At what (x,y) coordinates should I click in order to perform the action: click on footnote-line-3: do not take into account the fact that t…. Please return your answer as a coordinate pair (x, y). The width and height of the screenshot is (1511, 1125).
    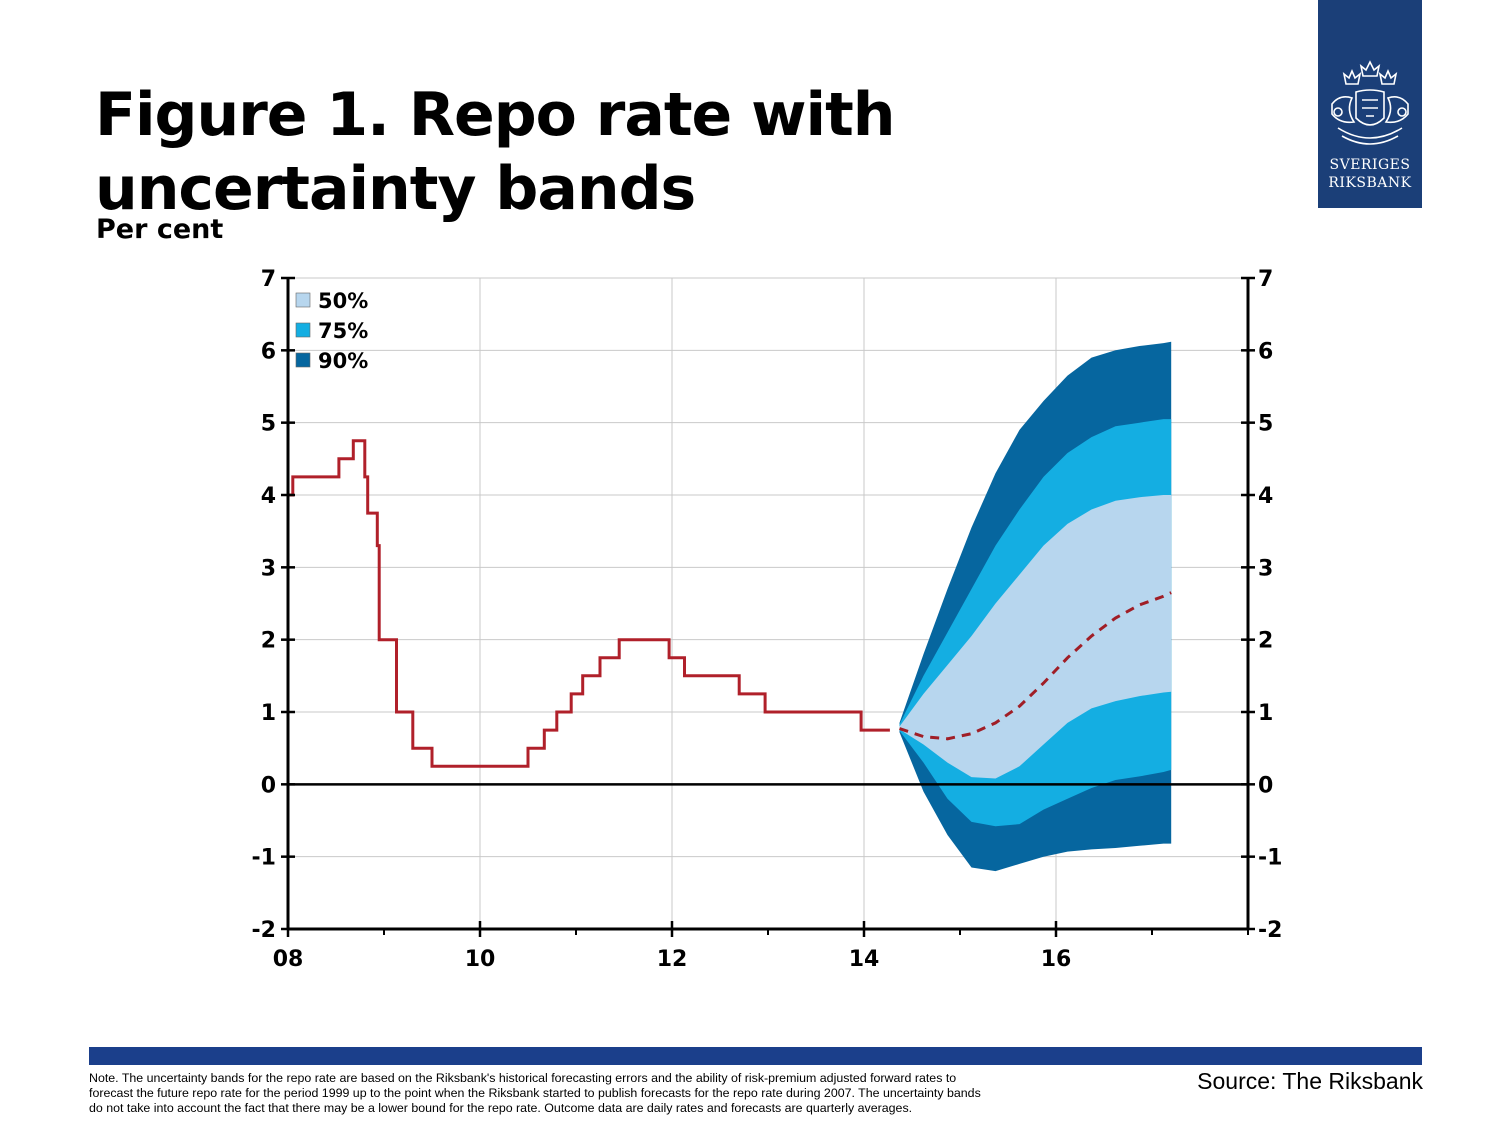
    Looking at the image, I should click on (501, 1108).